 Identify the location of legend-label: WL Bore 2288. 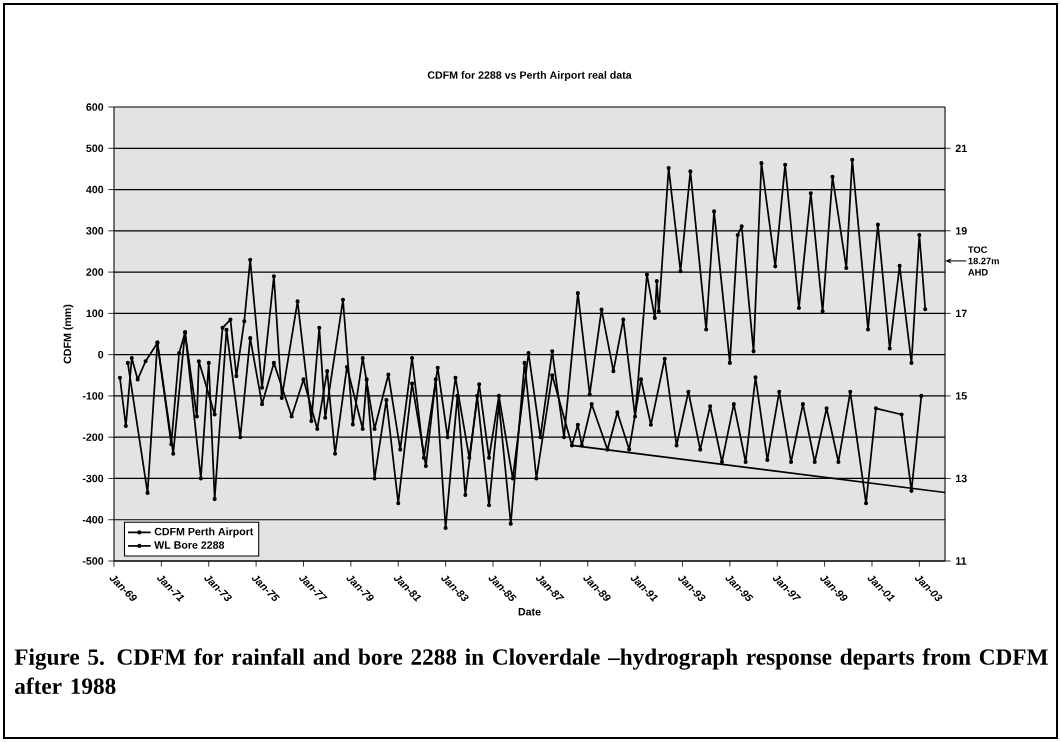
(189, 545).